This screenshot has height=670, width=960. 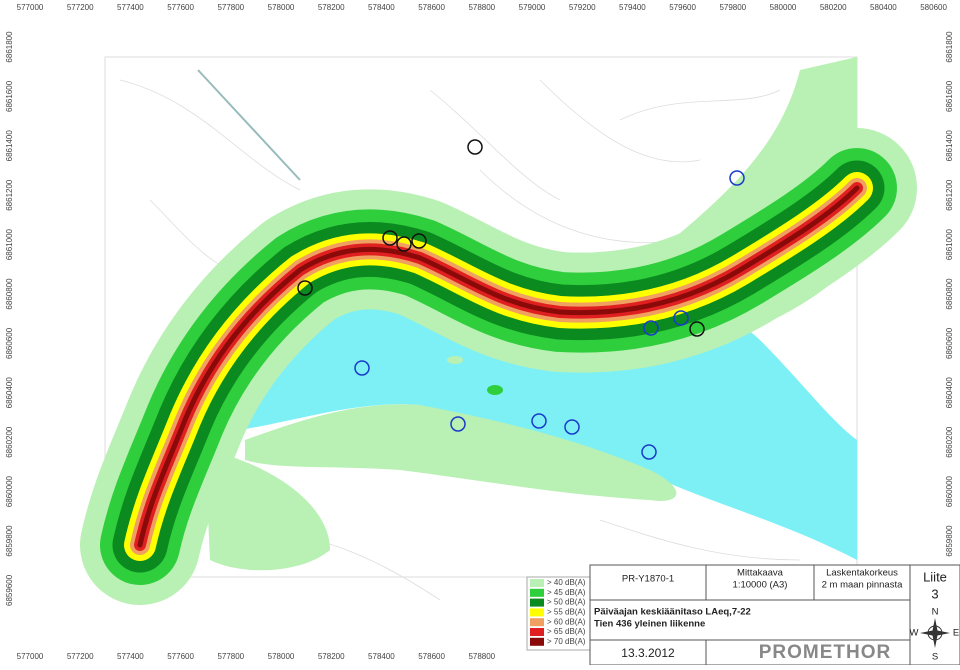 I want to click on right-coordinate: 6861800, so click(x=949, y=47).